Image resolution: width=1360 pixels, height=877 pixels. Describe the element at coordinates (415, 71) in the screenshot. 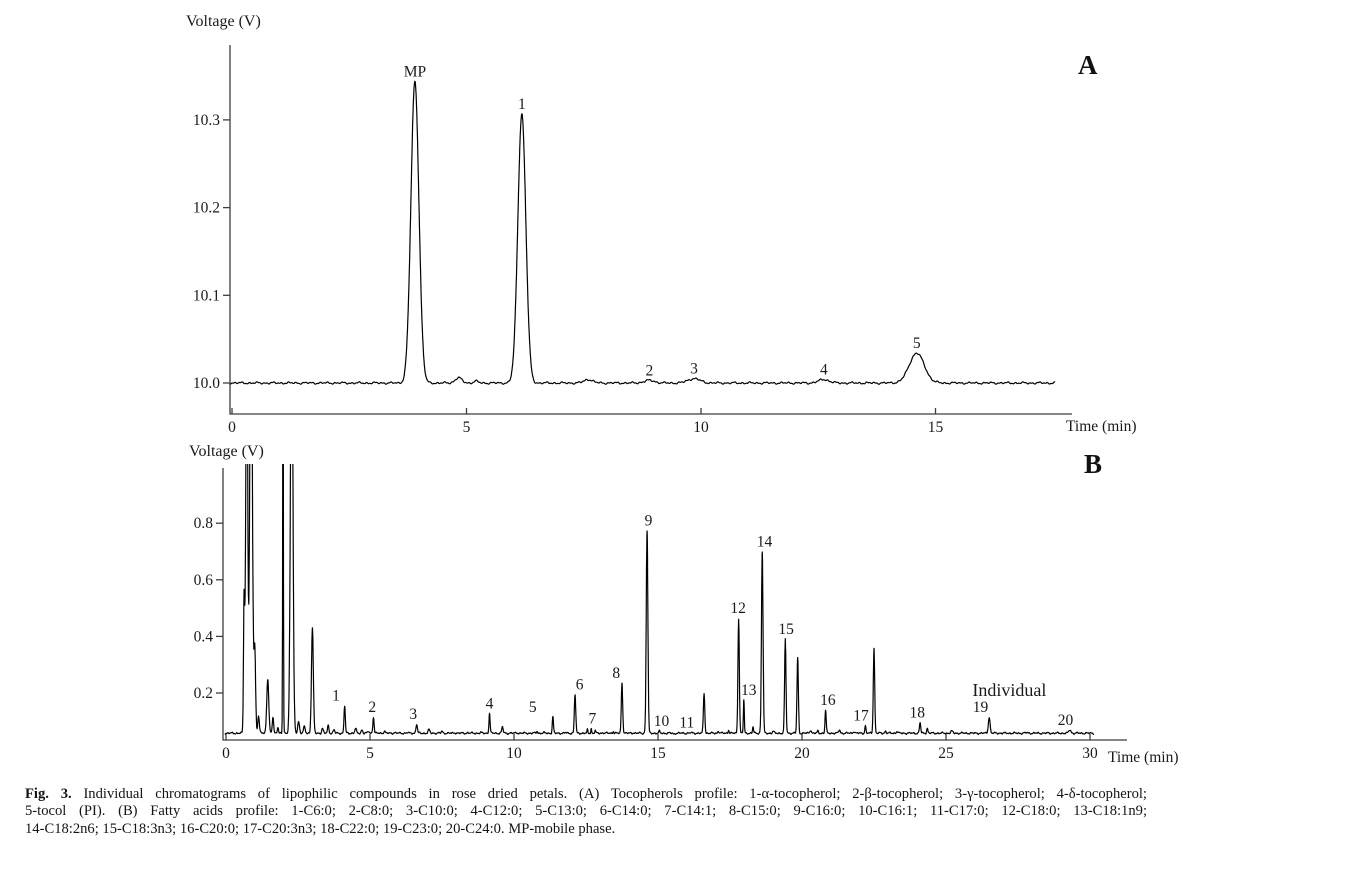

I see `peak-label-a-mp: MP` at that location.